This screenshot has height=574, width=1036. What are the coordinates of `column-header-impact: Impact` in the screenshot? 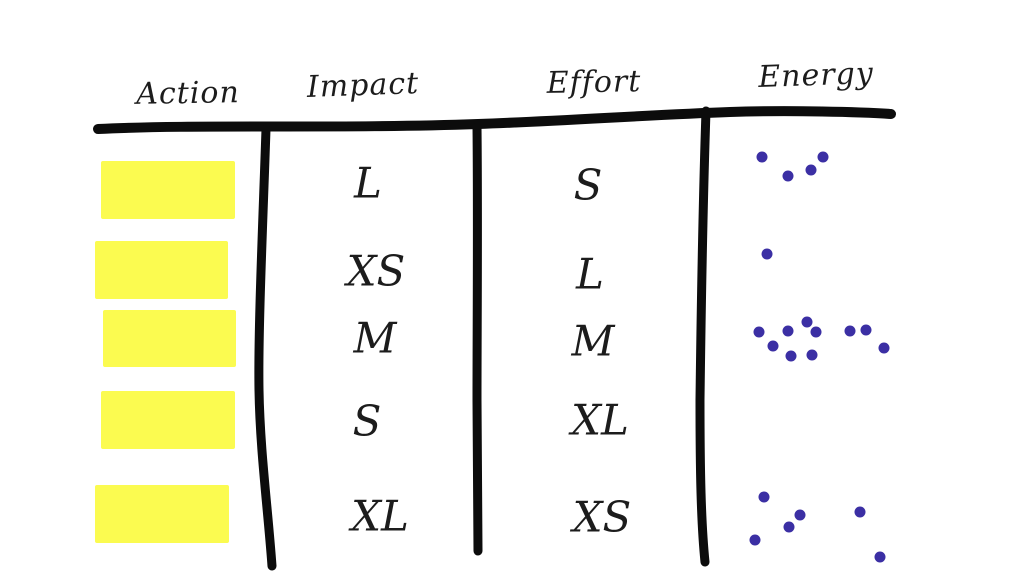 It's located at (363, 85).